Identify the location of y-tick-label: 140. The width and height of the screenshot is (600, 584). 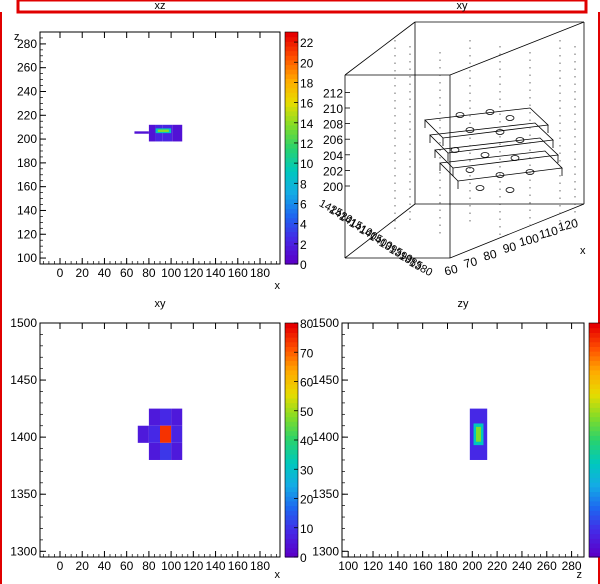
(27, 210).